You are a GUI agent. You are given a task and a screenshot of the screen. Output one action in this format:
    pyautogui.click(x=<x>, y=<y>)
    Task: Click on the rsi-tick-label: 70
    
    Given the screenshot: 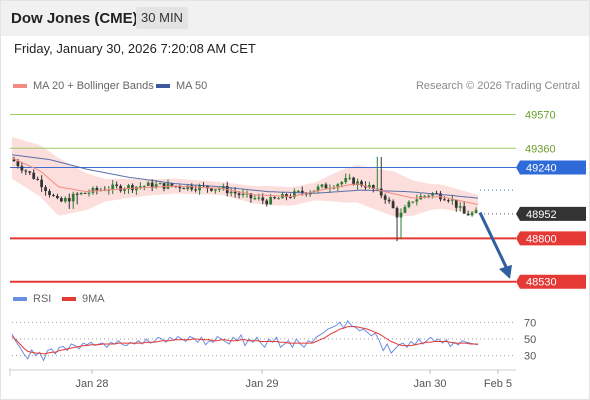 What is the action you would take?
    pyautogui.click(x=530, y=323)
    